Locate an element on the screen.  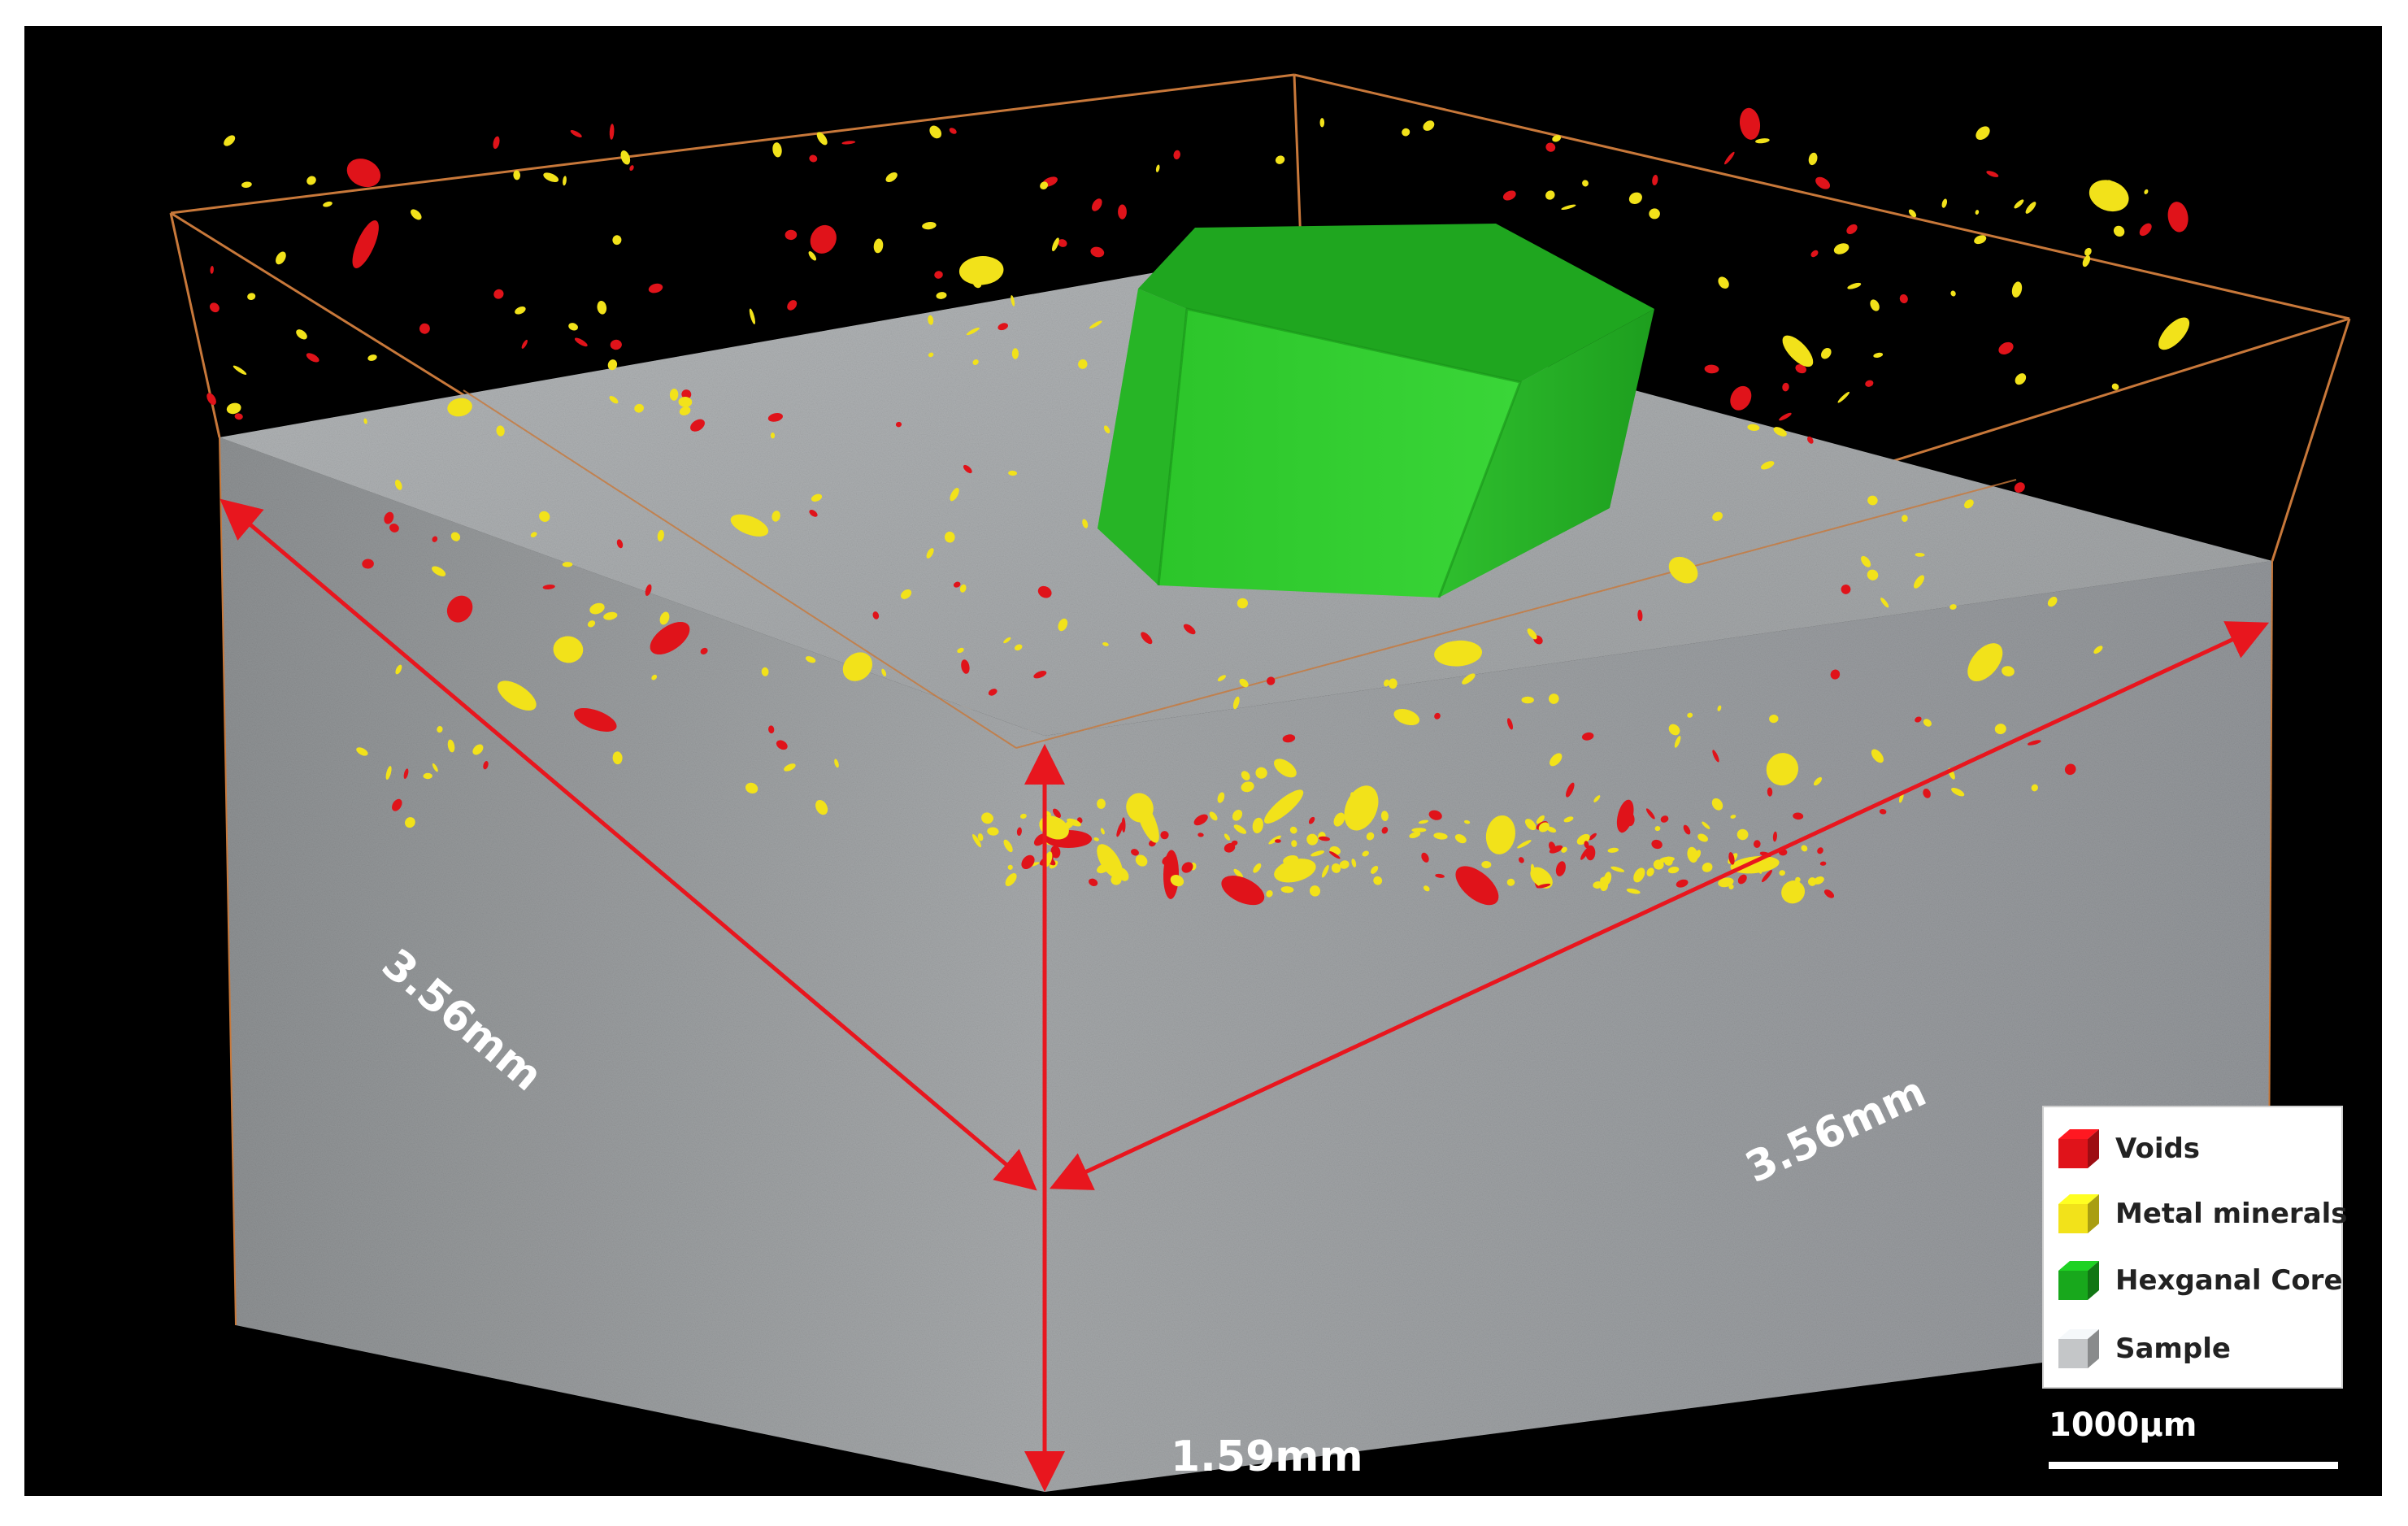
core-left-face is located at coordinates (1142, 437).